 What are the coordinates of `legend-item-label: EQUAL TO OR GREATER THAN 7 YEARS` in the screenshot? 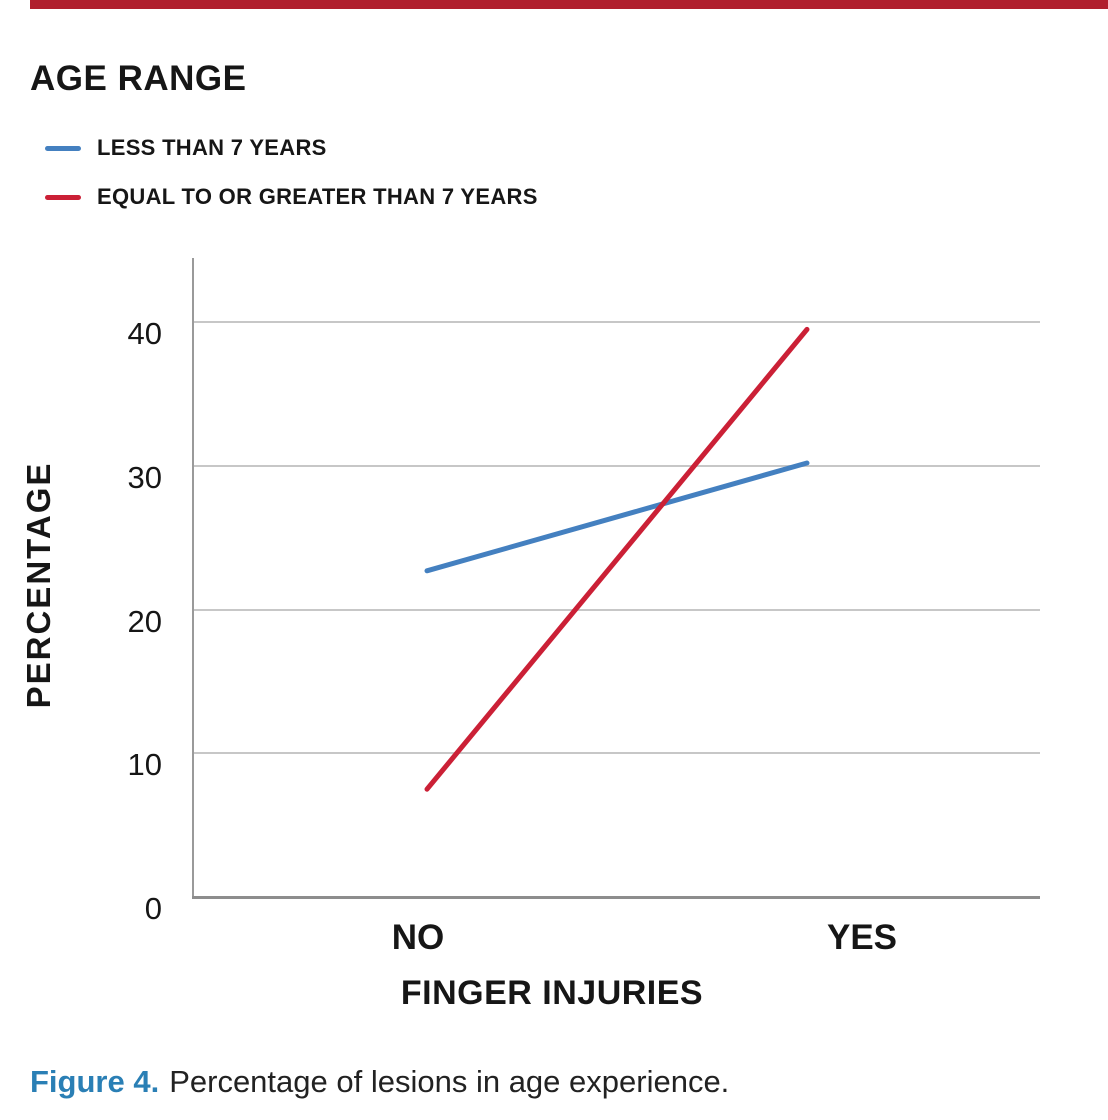 It's located at (317, 196).